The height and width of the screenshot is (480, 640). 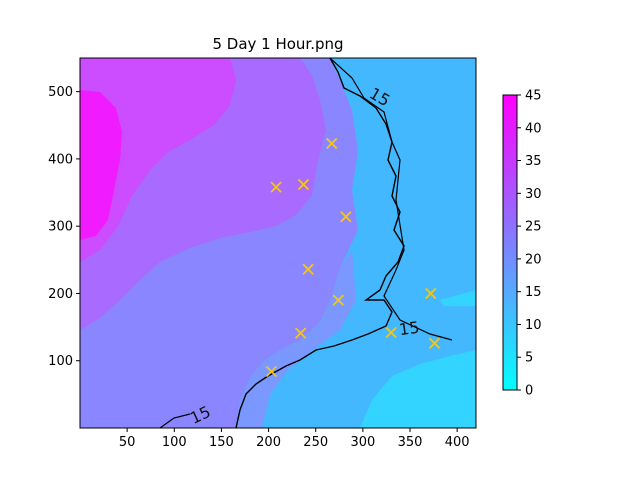 I want to click on y-tick-label: 500, so click(x=60, y=92).